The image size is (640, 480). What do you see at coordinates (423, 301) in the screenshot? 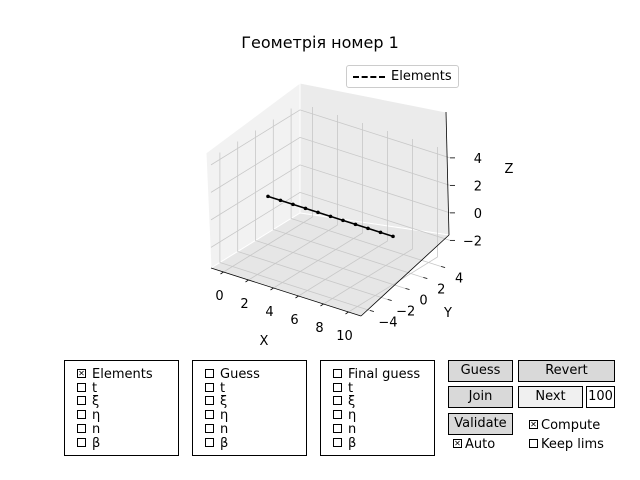
I see `y-tick-label: 0` at bounding box center [423, 301].